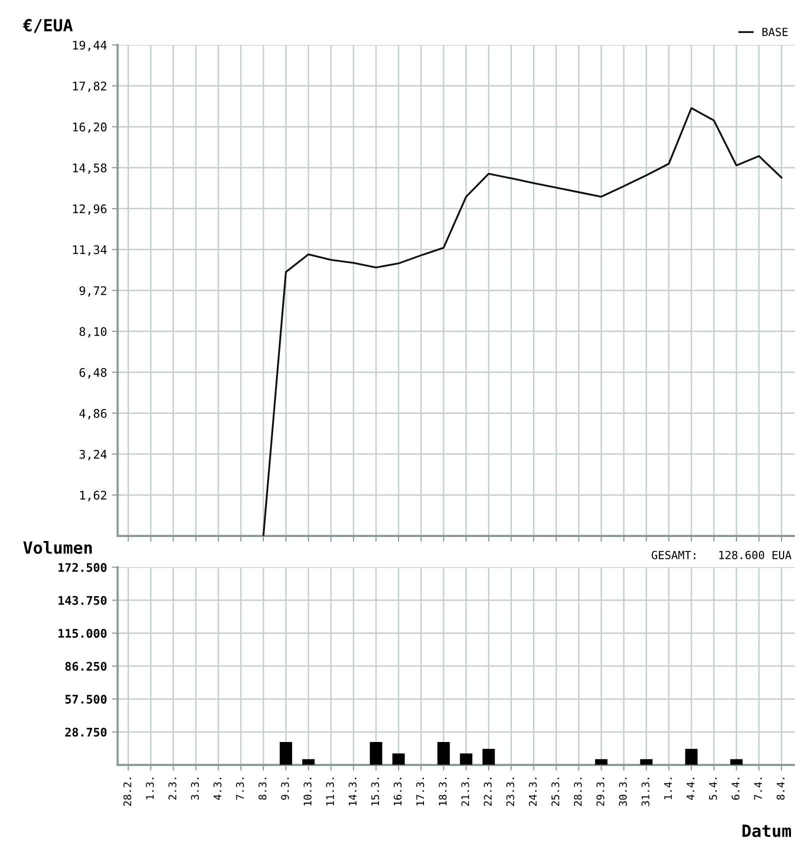 The height and width of the screenshot is (848, 795). Describe the element at coordinates (780, 789) in the screenshot. I see `x-tick-label: 8.4.` at that location.